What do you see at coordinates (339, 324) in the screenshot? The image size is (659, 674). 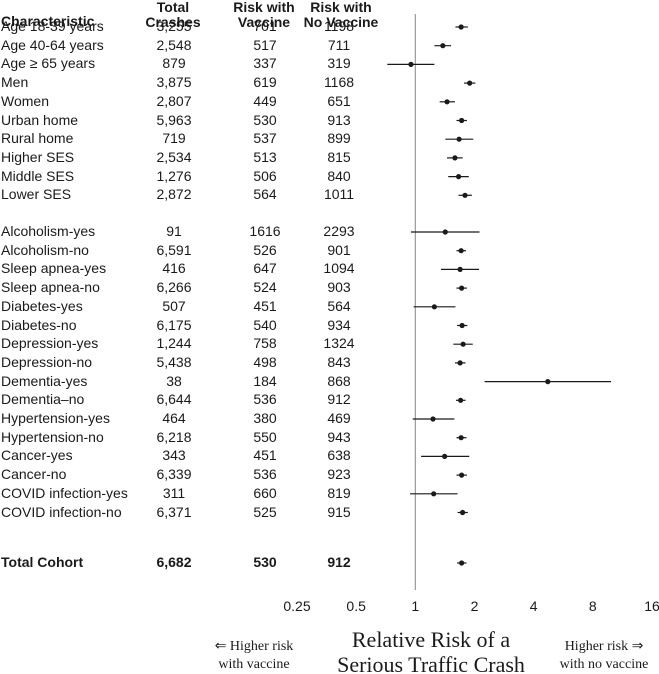 I see `row-risk-no-vaccine: 934` at bounding box center [339, 324].